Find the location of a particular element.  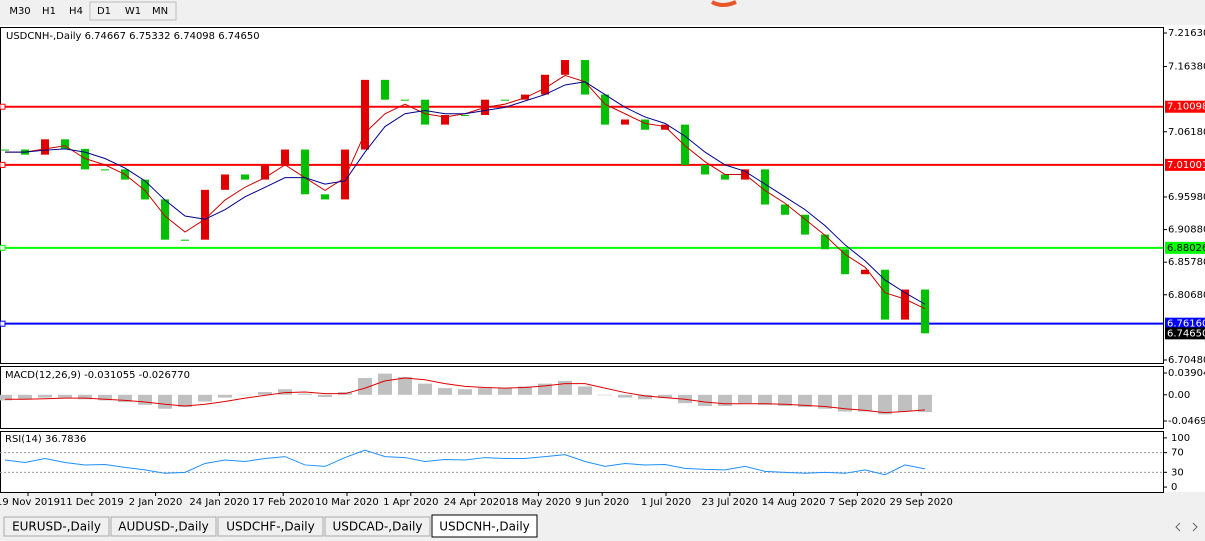

x-tick-label: 1 Apr 2020 is located at coordinates (410, 502).